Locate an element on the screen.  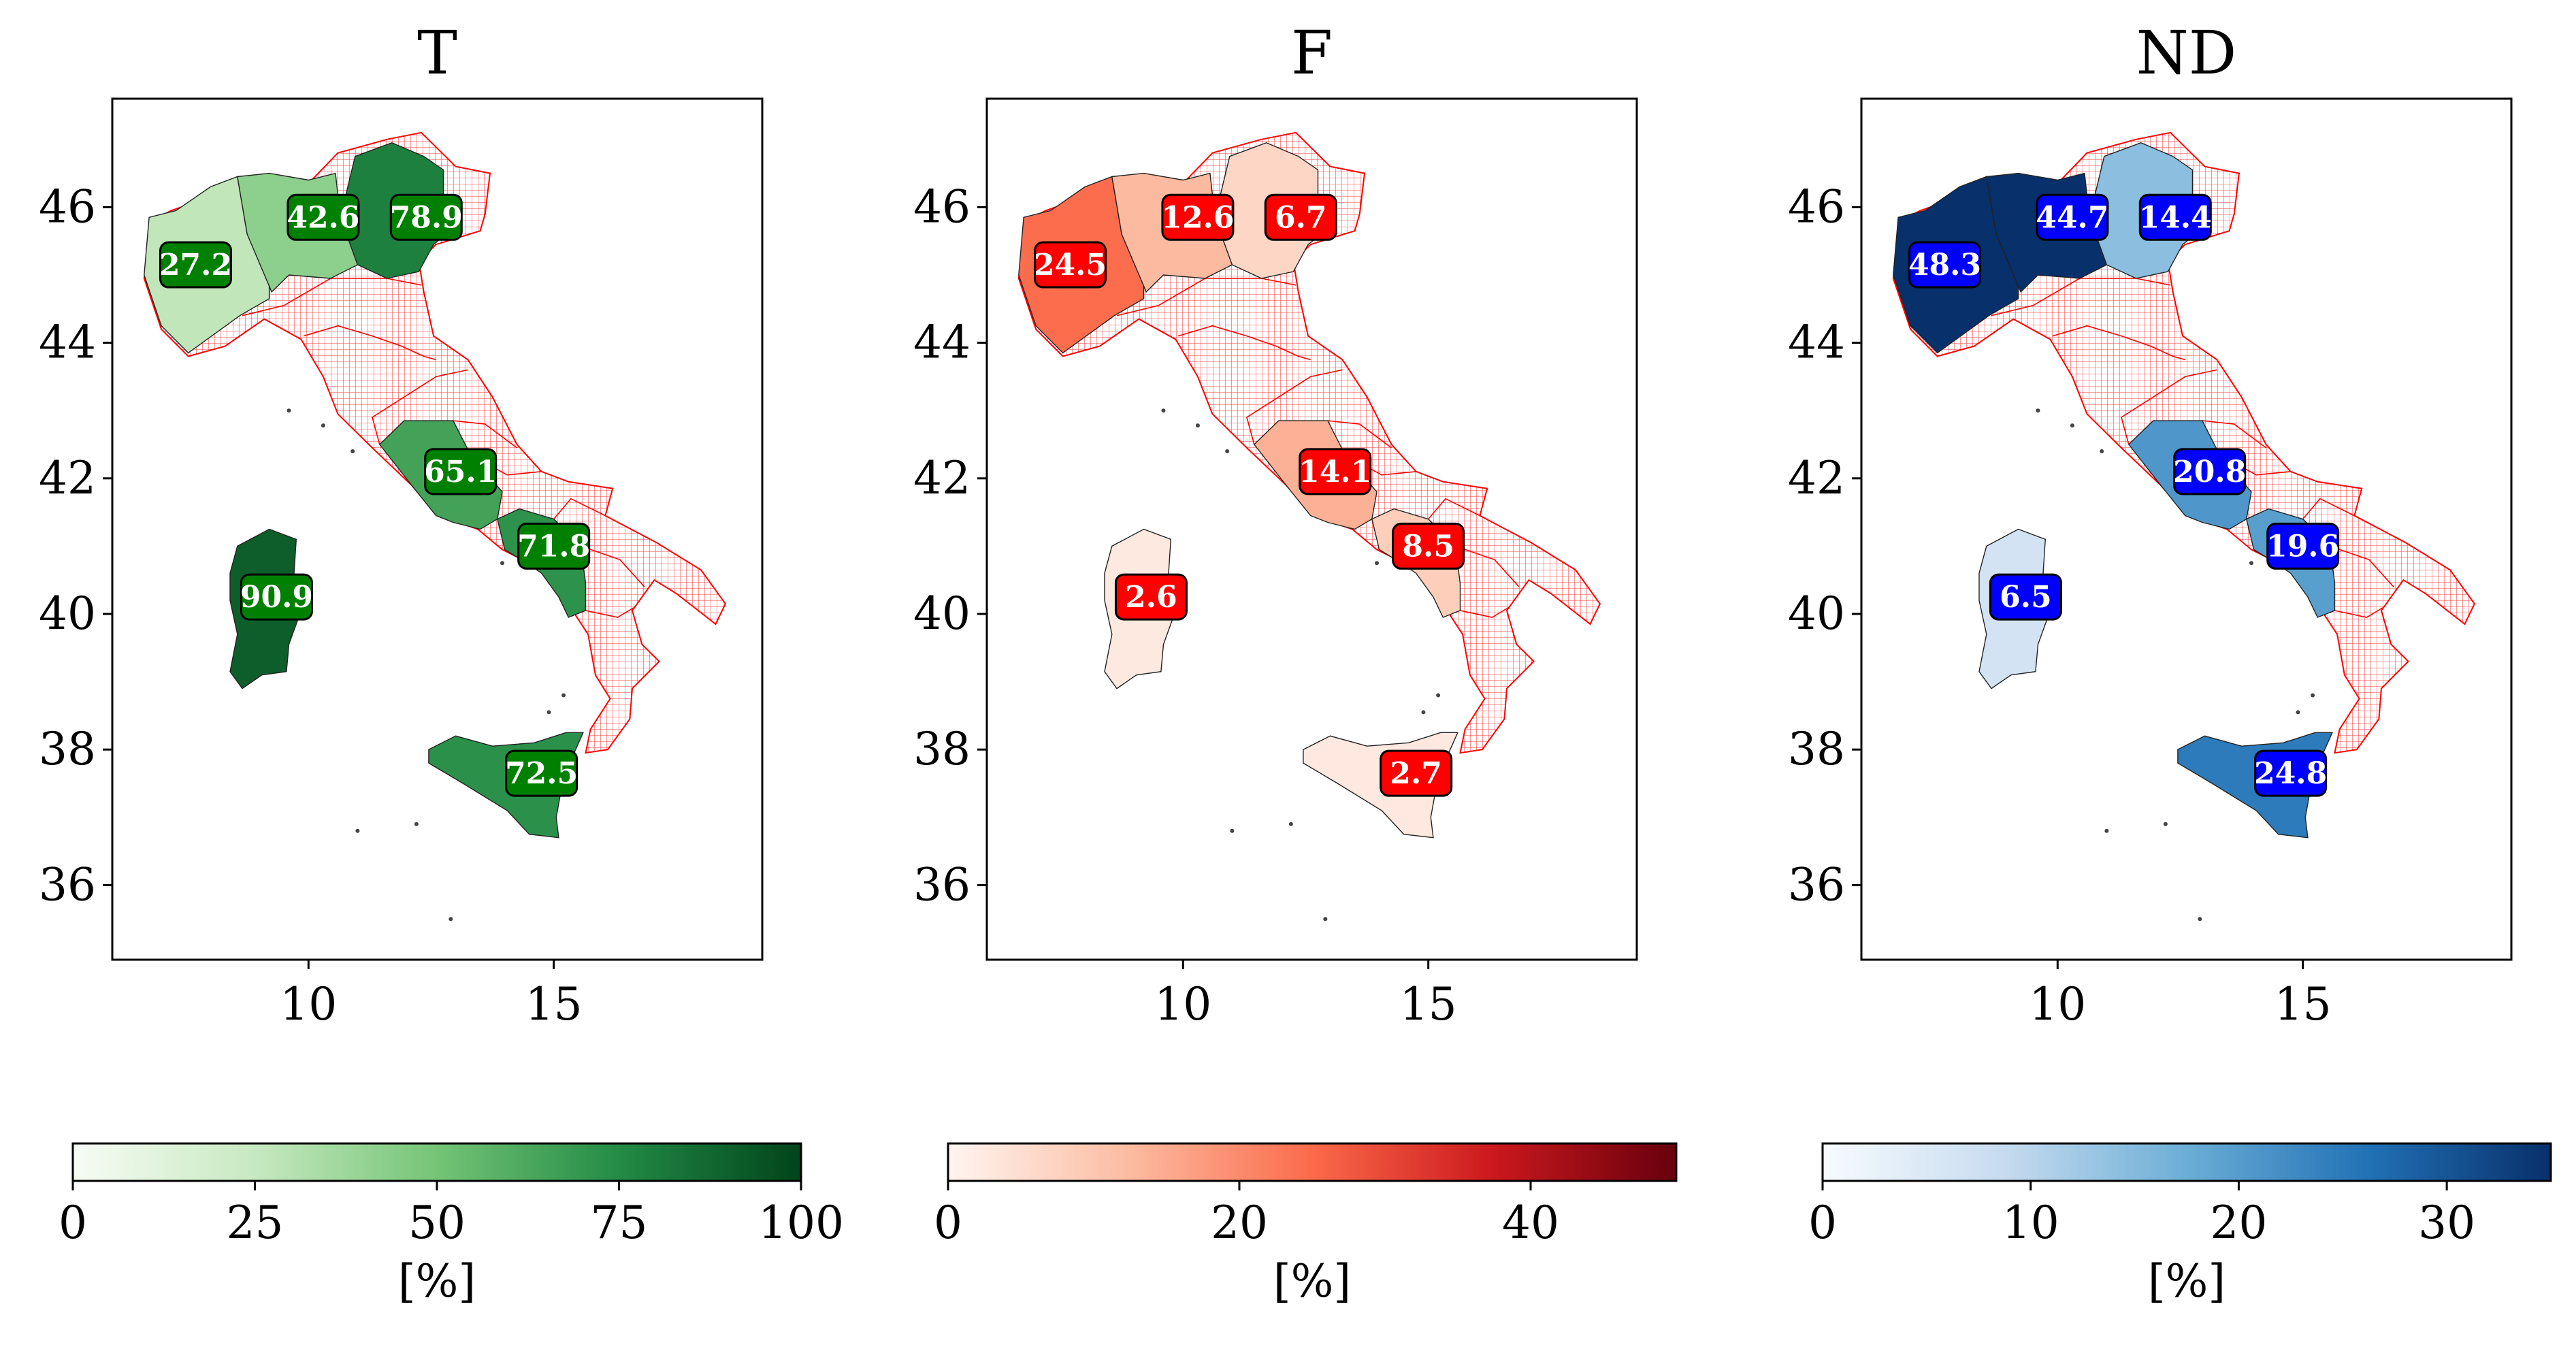
colorbar-tick-label: 50 is located at coordinates (437, 1223).